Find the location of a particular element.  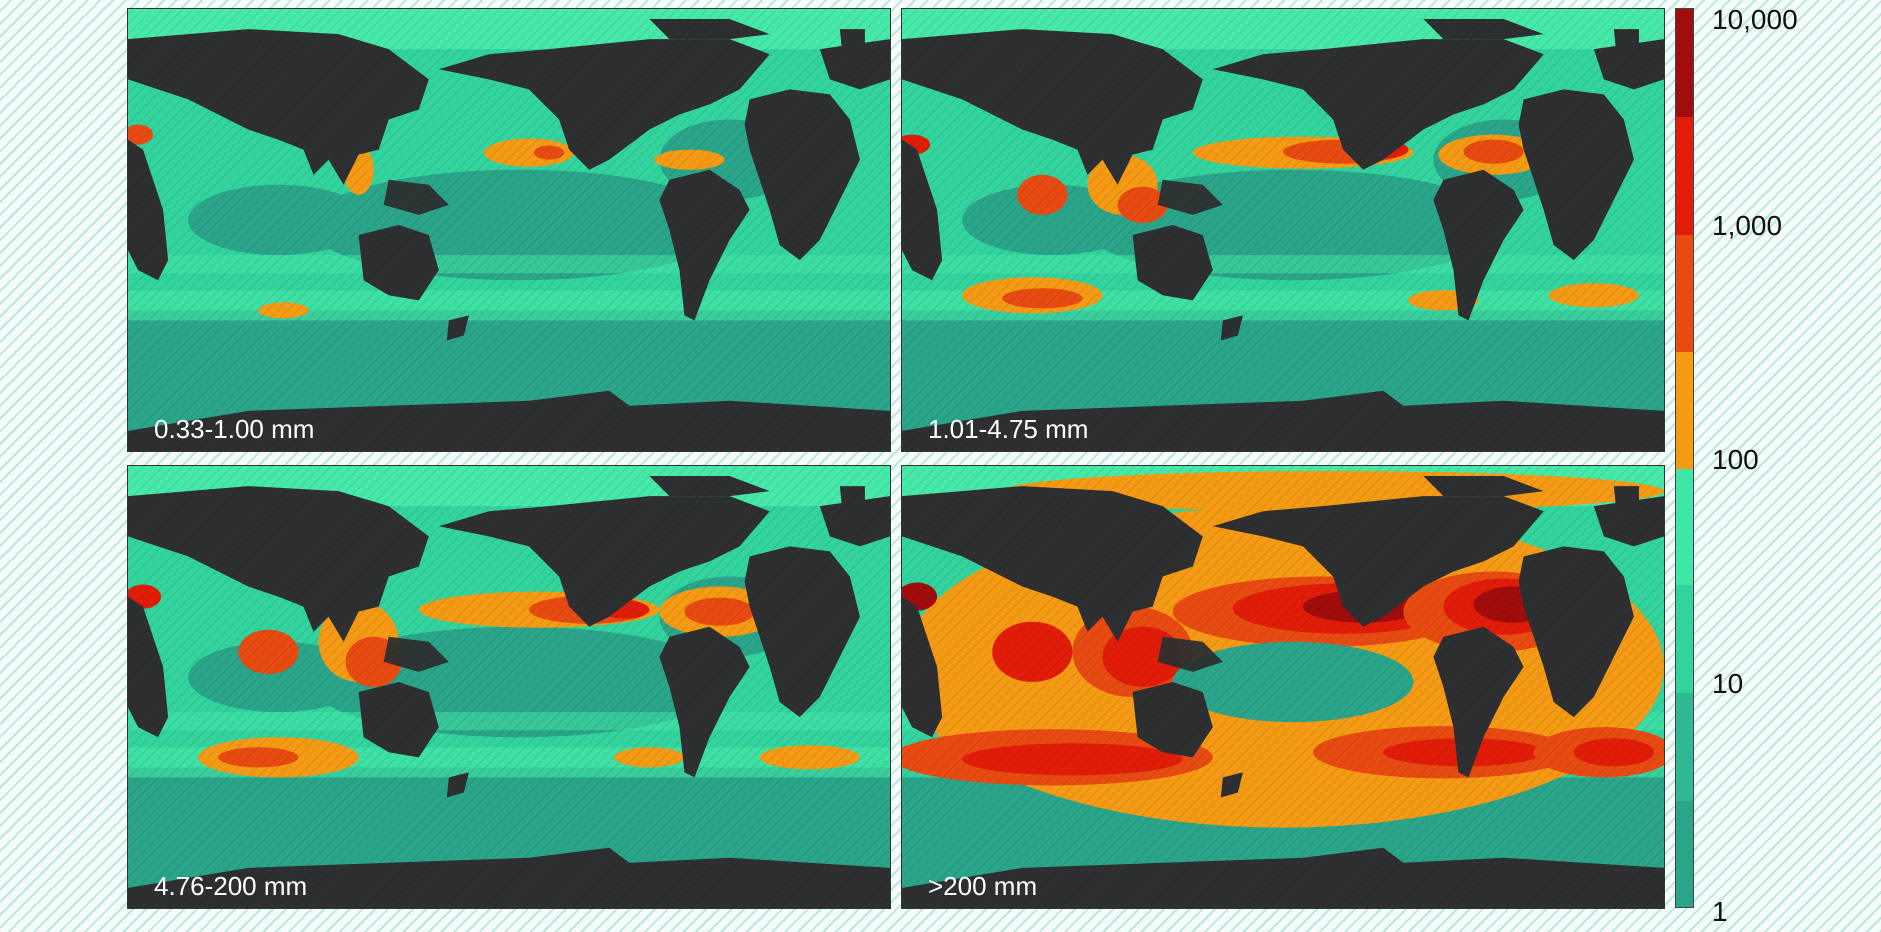

scale-tick-10: 10 is located at coordinates (1728, 683).